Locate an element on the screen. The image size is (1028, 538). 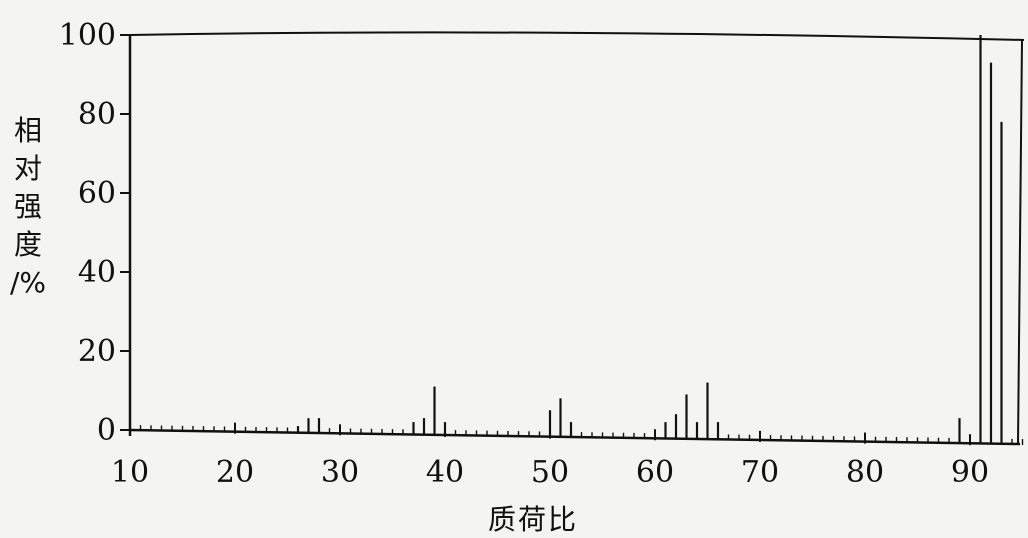
y-axis-title-text: 相对强度/% is located at coordinates (28, 206).